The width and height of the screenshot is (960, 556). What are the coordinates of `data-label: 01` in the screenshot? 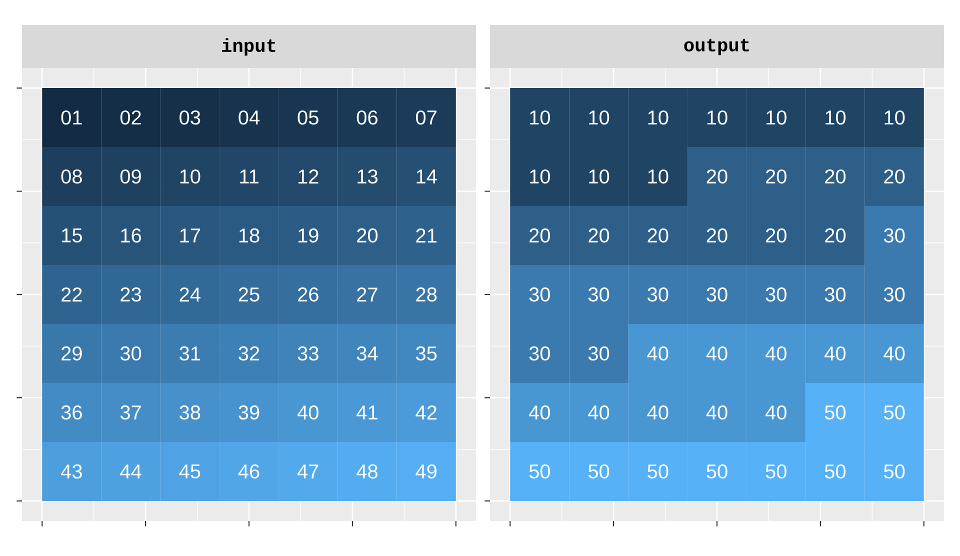 It's located at (71, 117).